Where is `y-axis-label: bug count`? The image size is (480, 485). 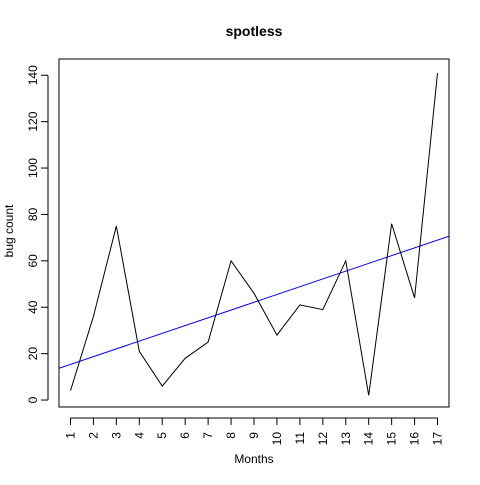
y-axis-label: bug count is located at coordinates (9, 230).